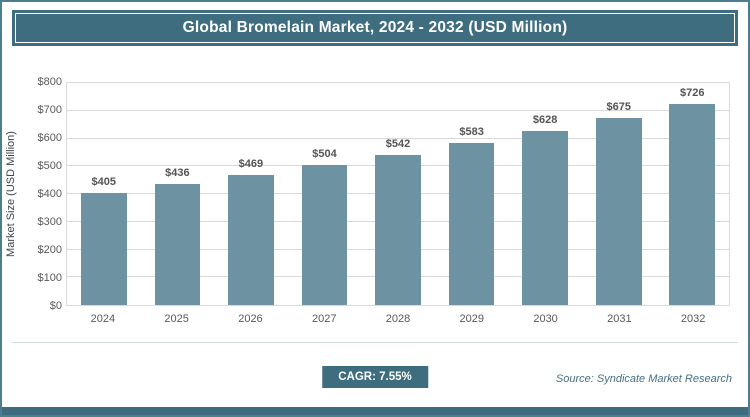 The image size is (750, 417). What do you see at coordinates (103, 319) in the screenshot?
I see `x-axis-label: 2024` at bounding box center [103, 319].